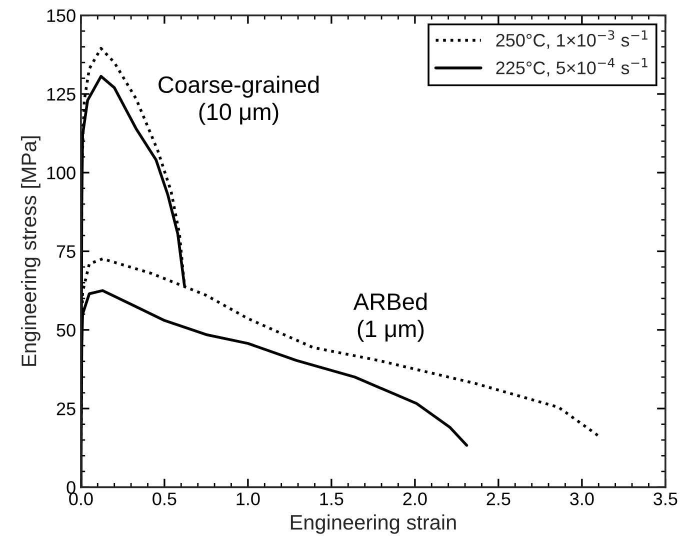 The height and width of the screenshot is (548, 686). Describe the element at coordinates (238, 100) in the screenshot. I see `annotation: Coarse-grained (10 μm)` at that location.